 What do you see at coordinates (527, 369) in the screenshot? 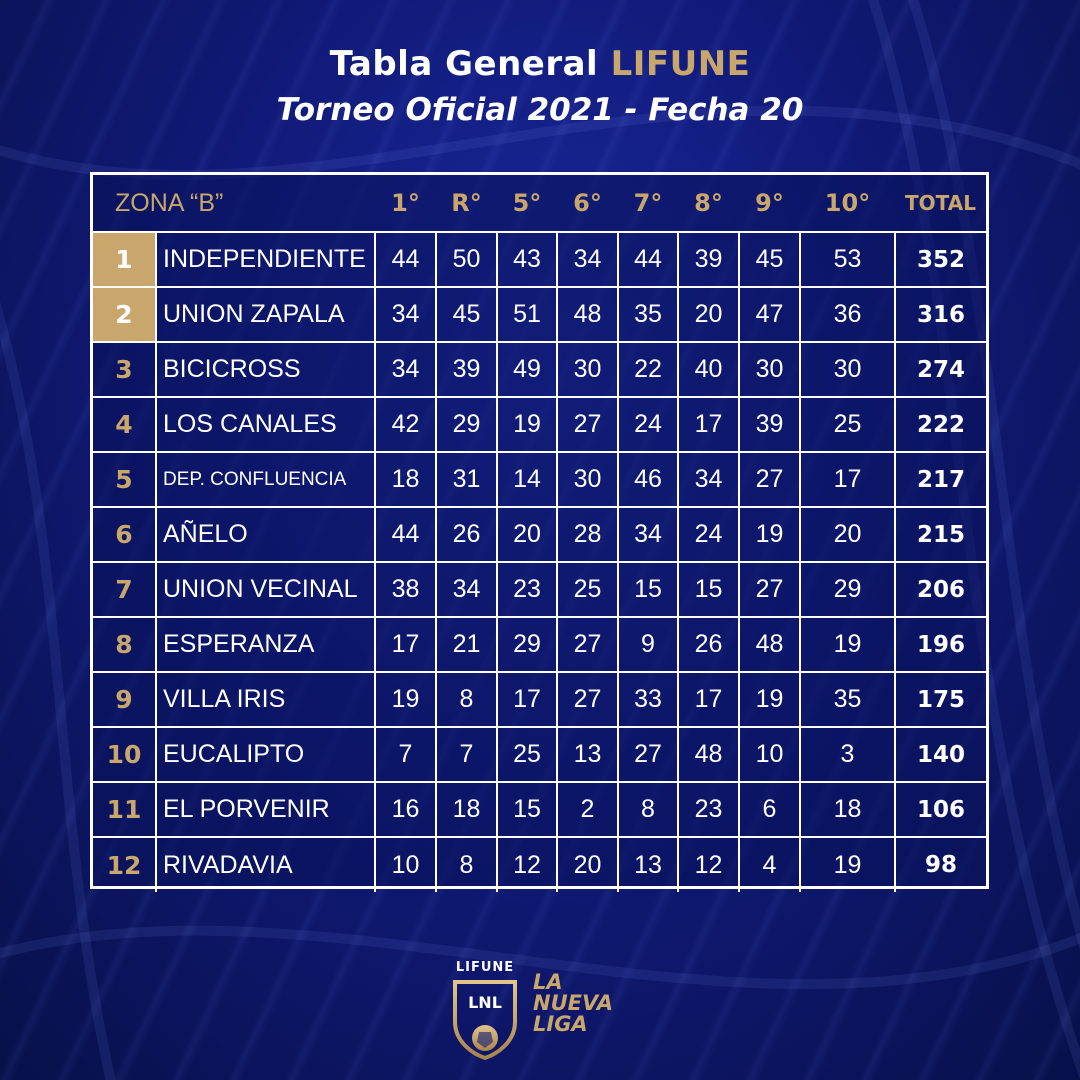
I see `score-cell: 49` at bounding box center [527, 369].